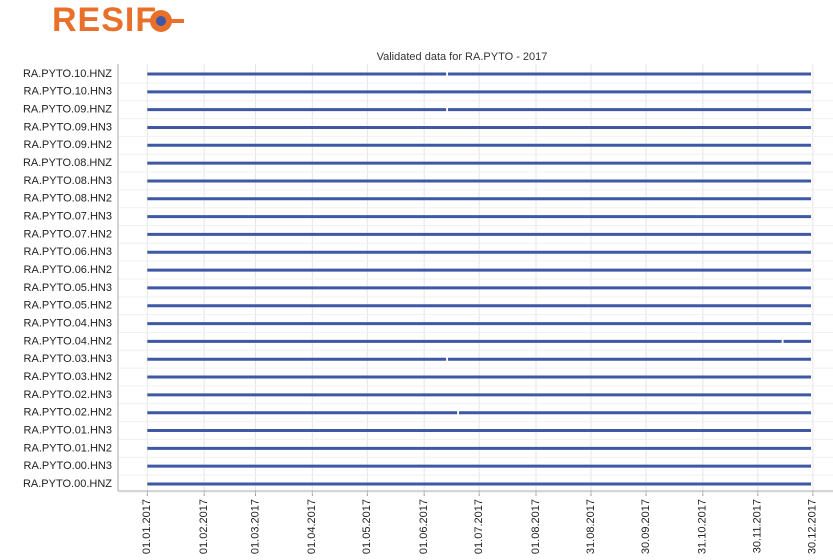 This screenshot has height=560, width=833. What do you see at coordinates (67, 484) in the screenshot?
I see `row-label: RA.PYTO.00.HNZ` at bounding box center [67, 484].